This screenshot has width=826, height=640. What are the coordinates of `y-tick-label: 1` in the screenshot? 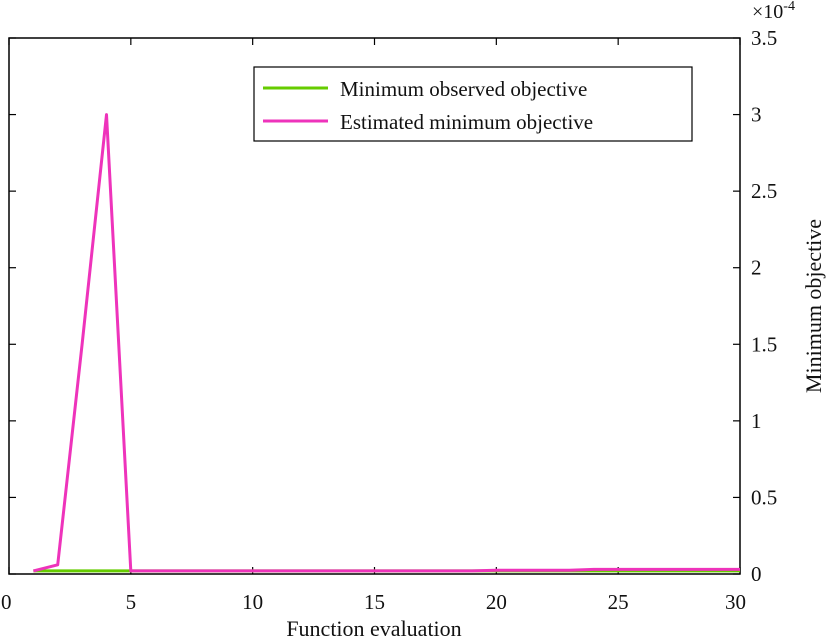 It's located at (756, 421).